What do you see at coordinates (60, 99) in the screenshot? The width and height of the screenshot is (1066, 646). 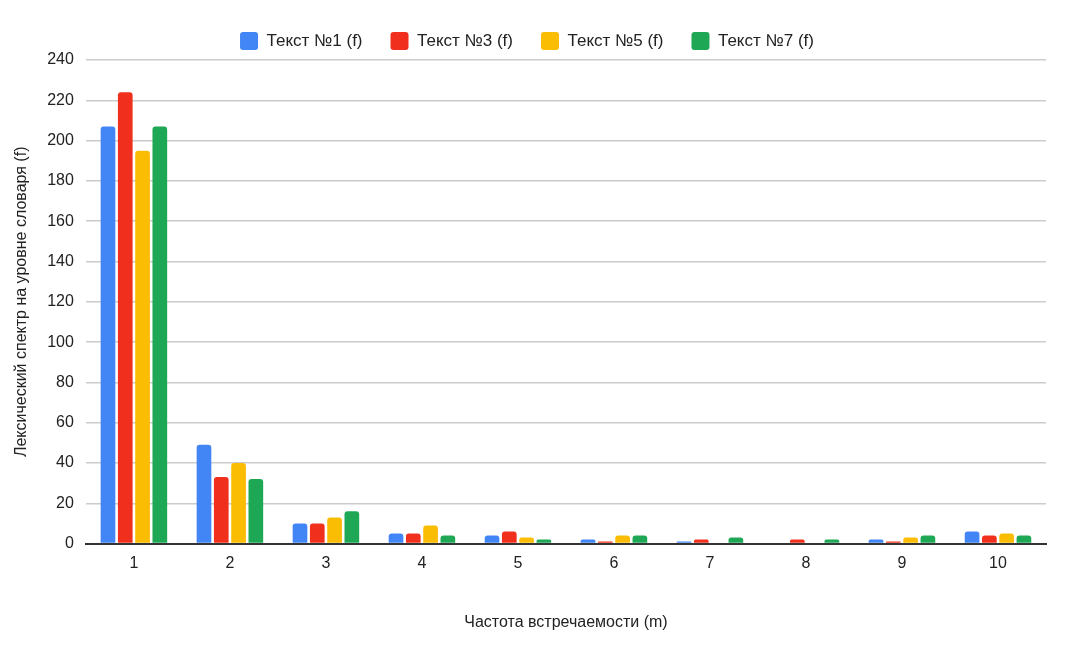 I see `y-tick-label: 220` at bounding box center [60, 99].